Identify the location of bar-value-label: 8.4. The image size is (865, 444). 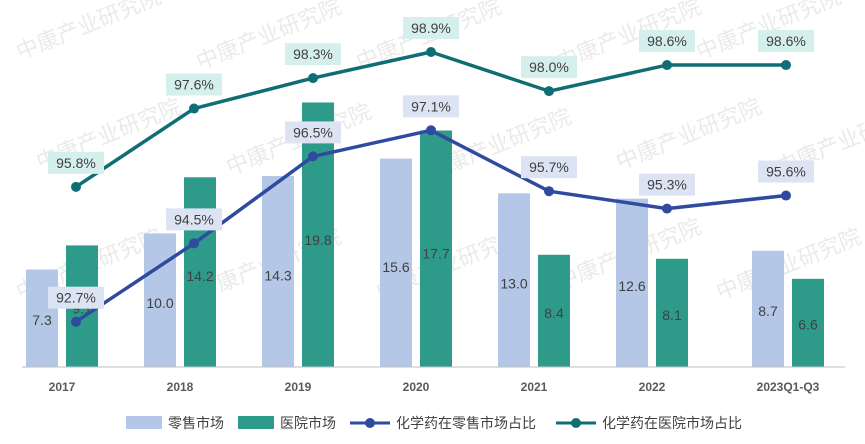
(554, 313).